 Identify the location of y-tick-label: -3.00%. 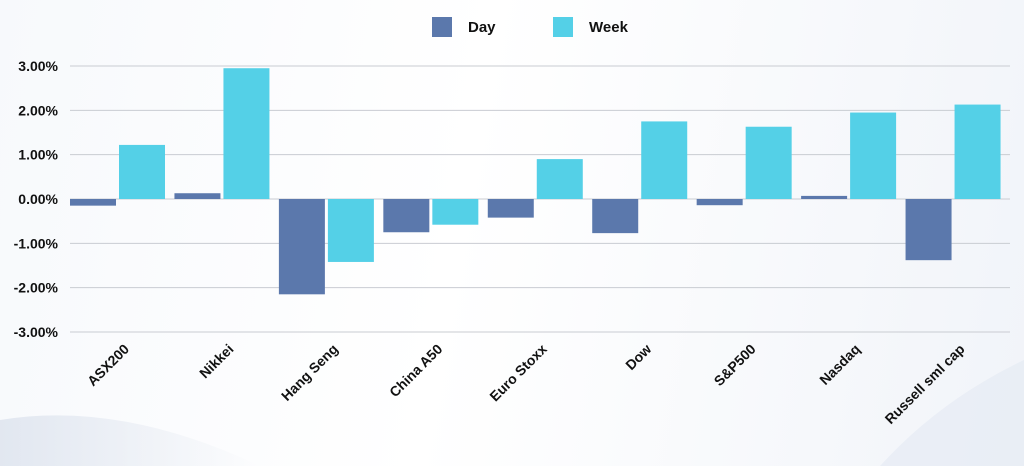
(36, 332).